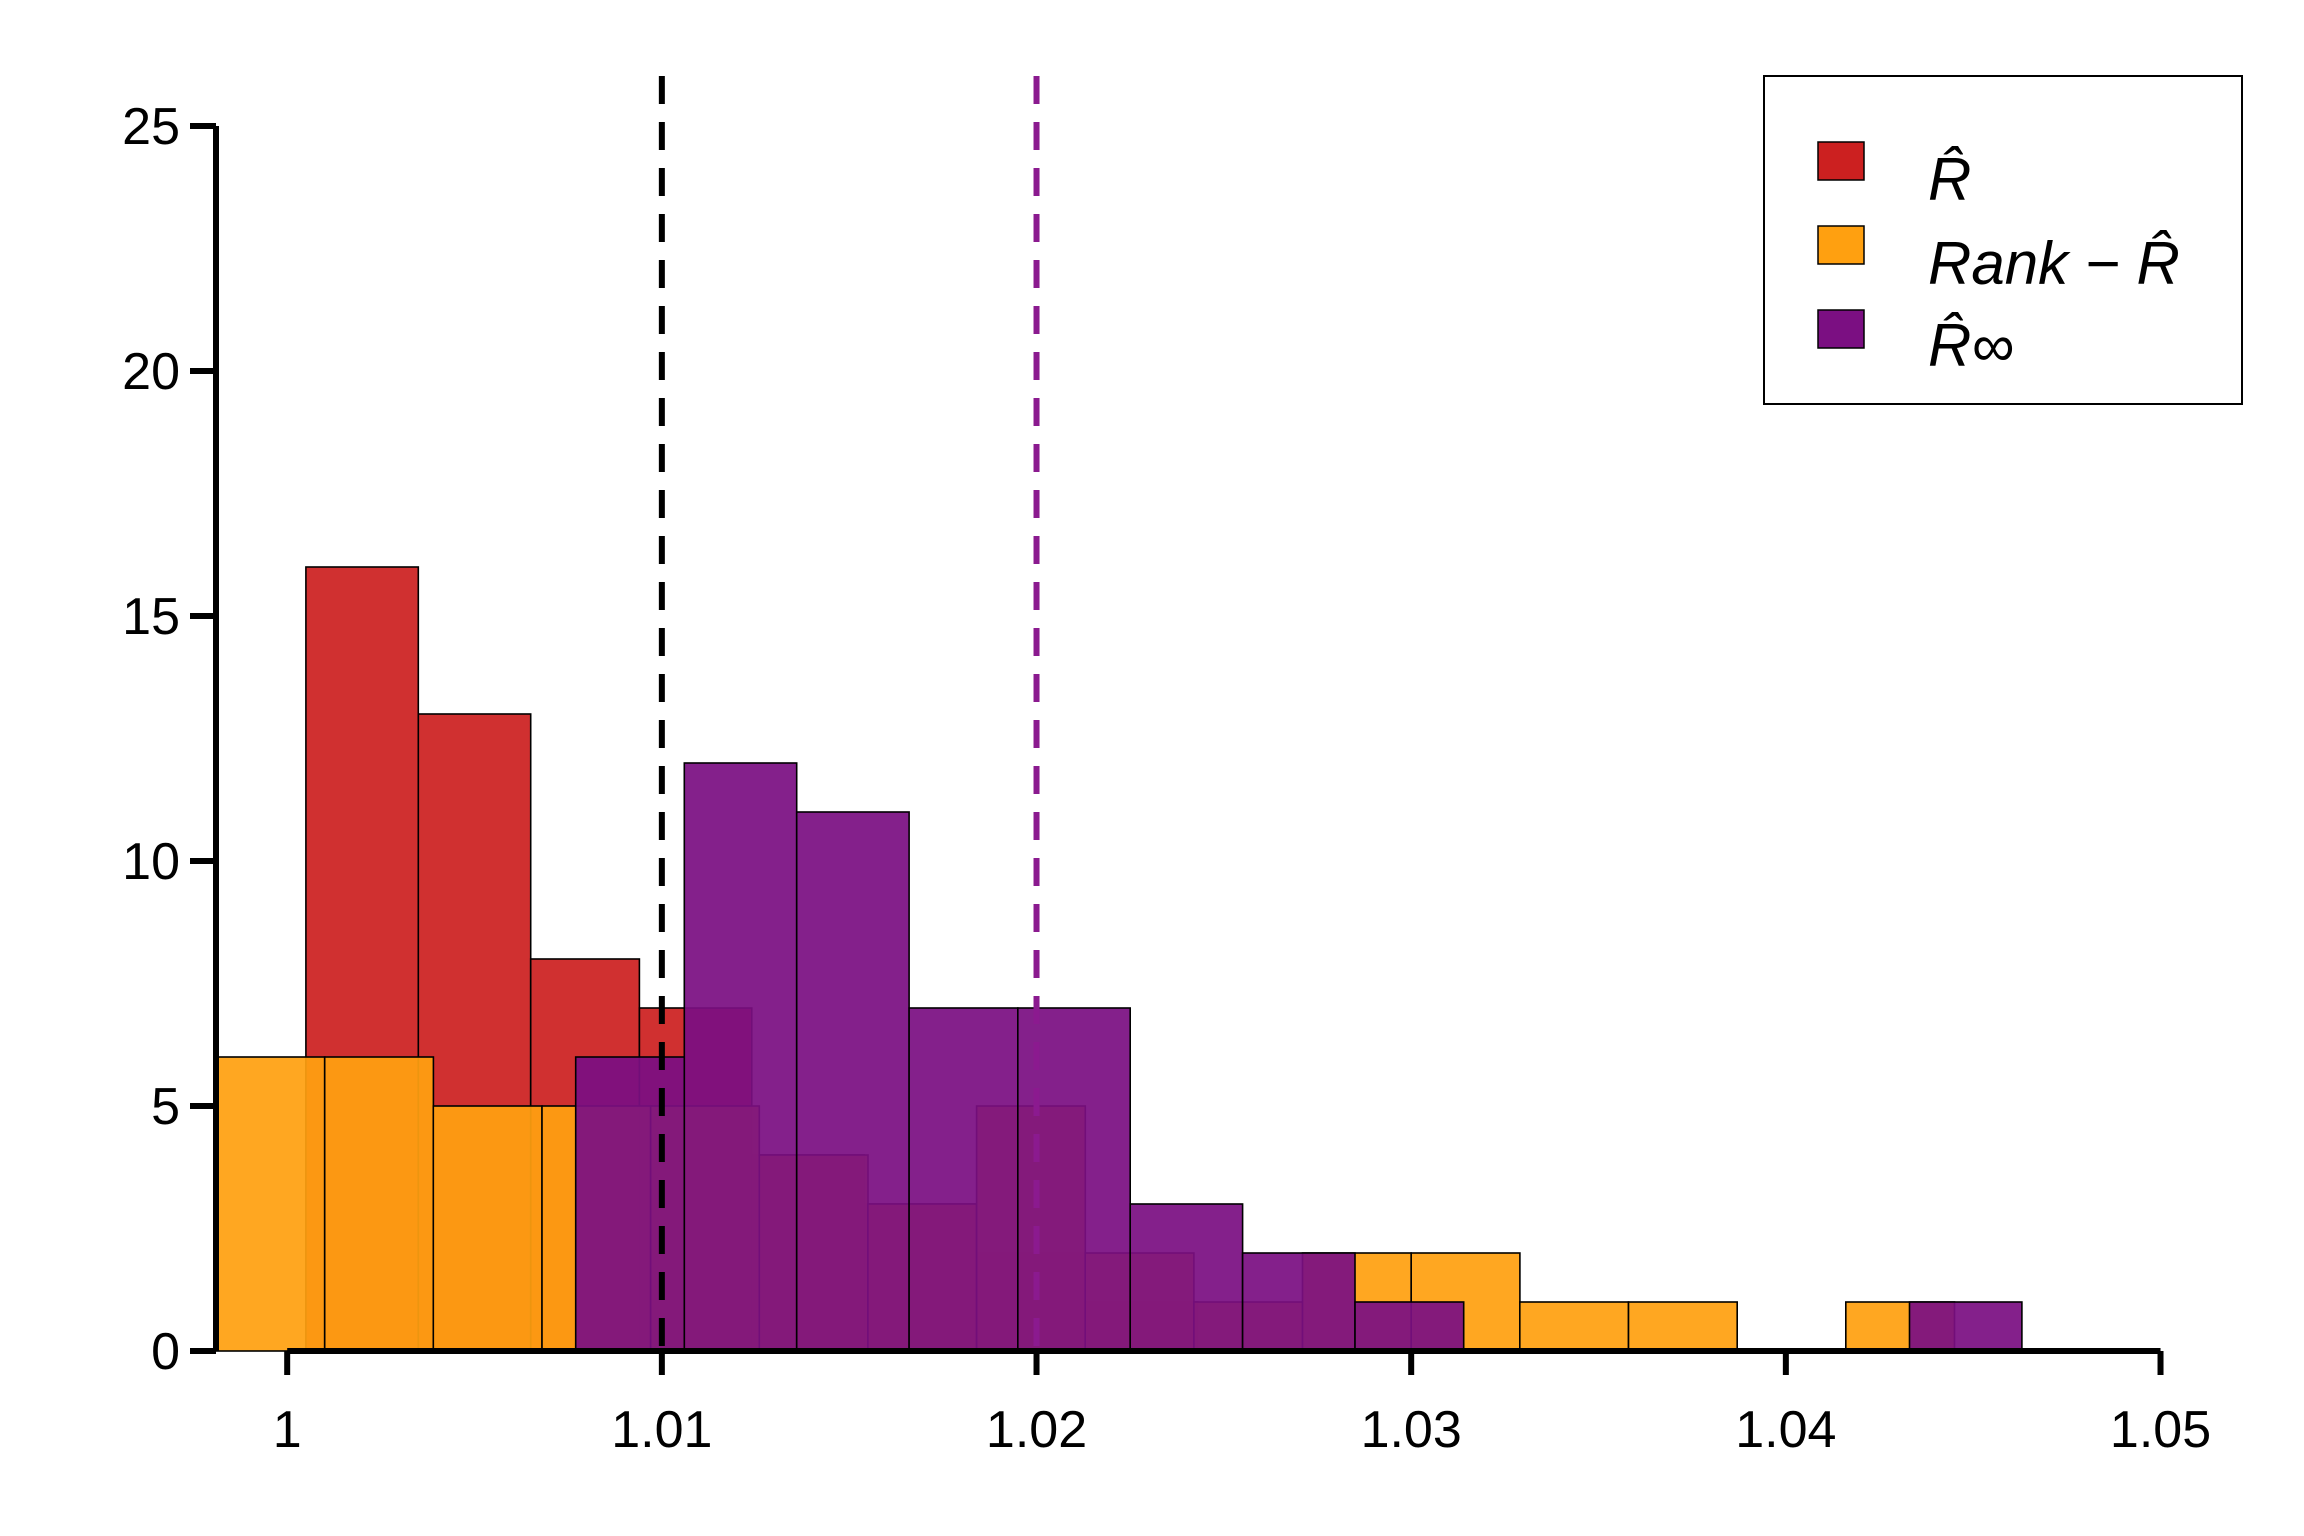 The width and height of the screenshot is (2304, 1536). I want to click on x-tick-label: 1.05, so click(2160, 1430).